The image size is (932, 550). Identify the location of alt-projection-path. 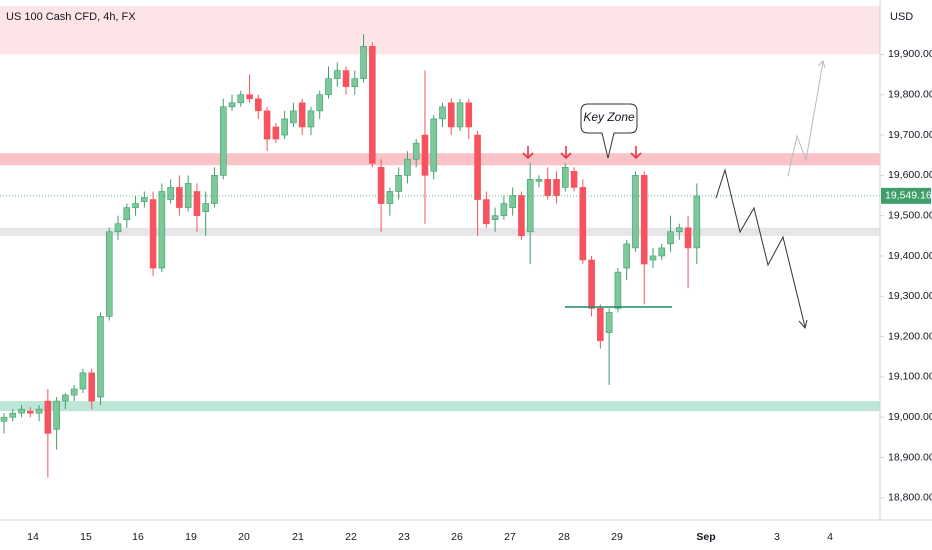
(805, 119).